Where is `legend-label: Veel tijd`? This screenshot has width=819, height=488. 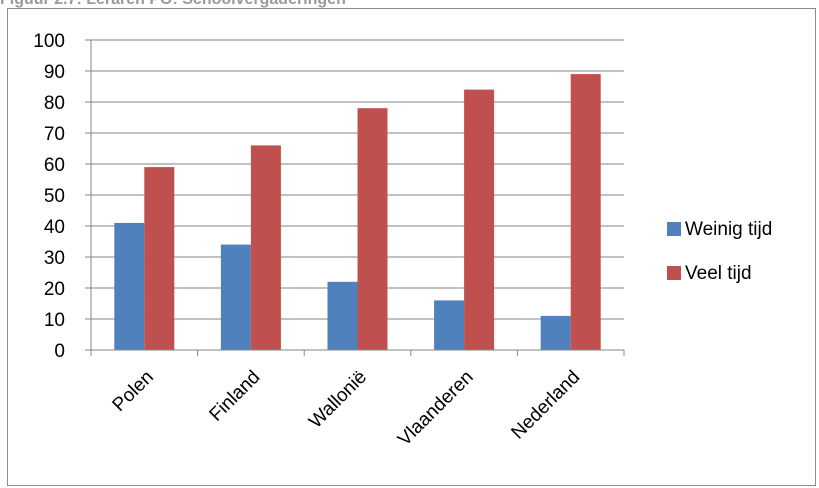
legend-label: Veel tijd is located at coordinates (718, 273).